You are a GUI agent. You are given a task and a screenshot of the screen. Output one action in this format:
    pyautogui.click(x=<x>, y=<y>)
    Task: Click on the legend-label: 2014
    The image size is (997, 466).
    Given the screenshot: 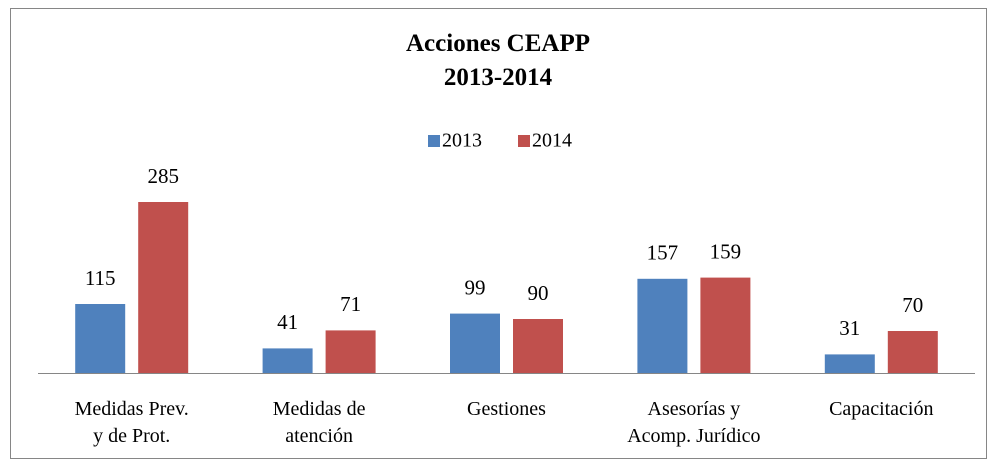 What is the action you would take?
    pyautogui.click(x=552, y=141)
    